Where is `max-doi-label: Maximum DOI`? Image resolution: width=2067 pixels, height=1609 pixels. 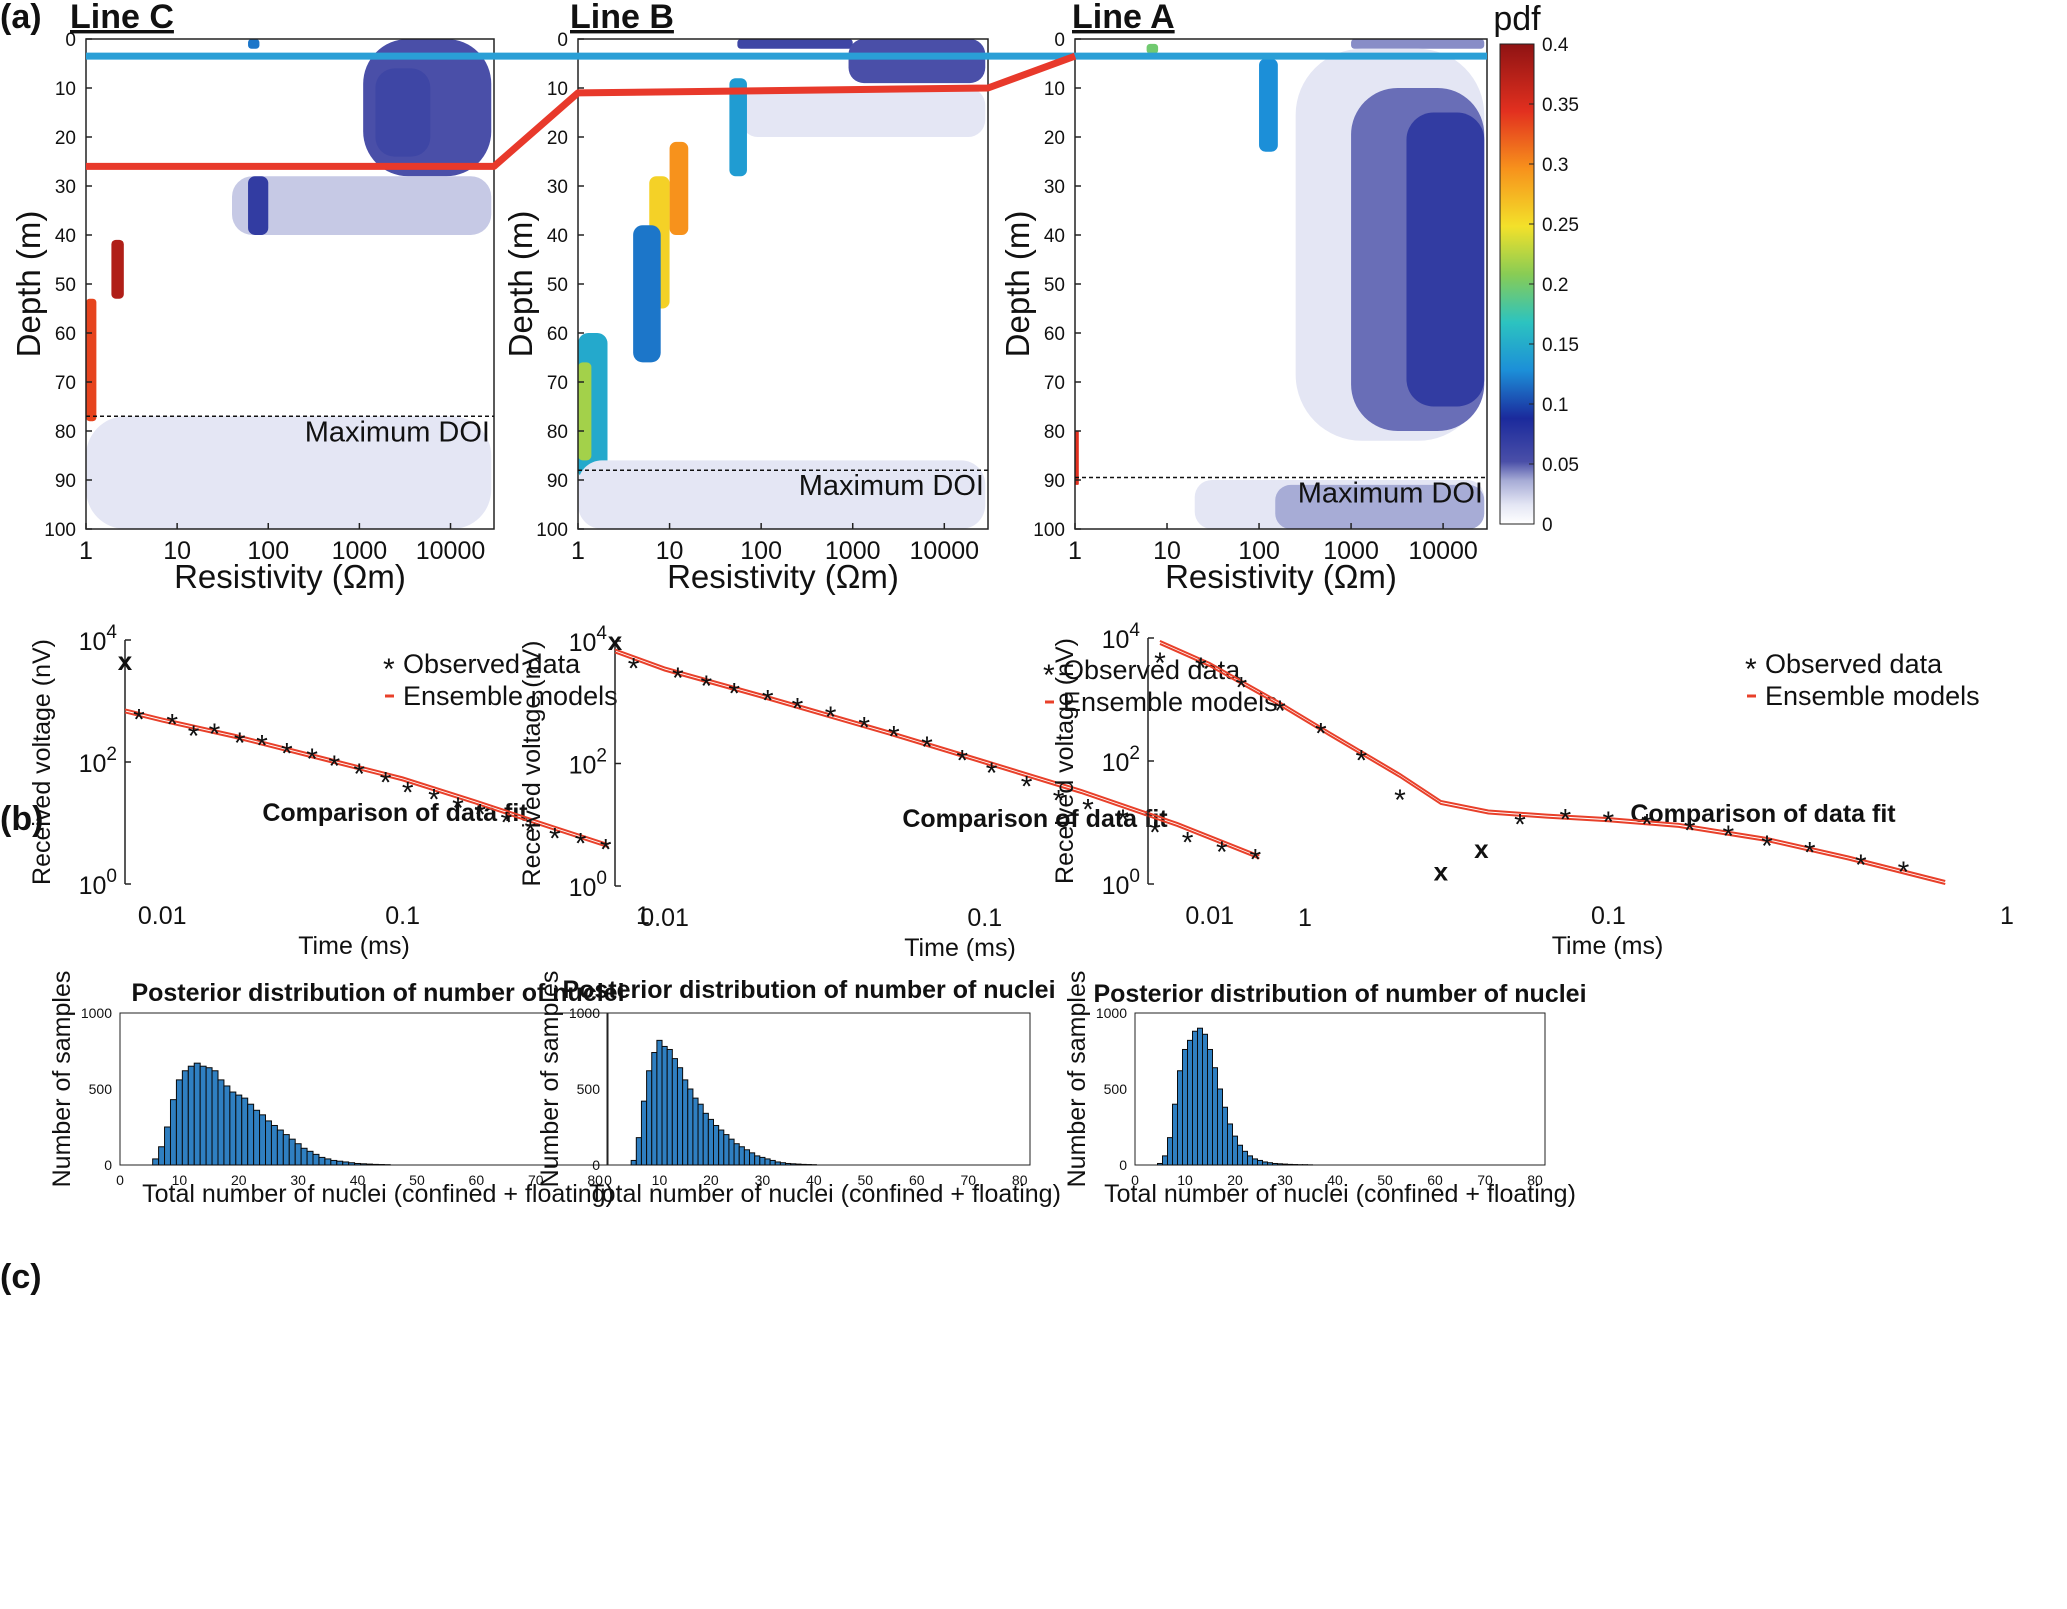
max-doi-label: Maximum DOI is located at coordinates (891, 486).